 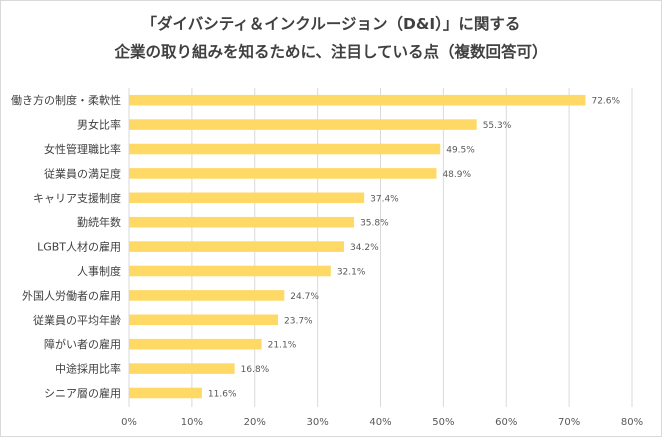 I want to click on category-label-5: 勤続年数, so click(x=99, y=222).